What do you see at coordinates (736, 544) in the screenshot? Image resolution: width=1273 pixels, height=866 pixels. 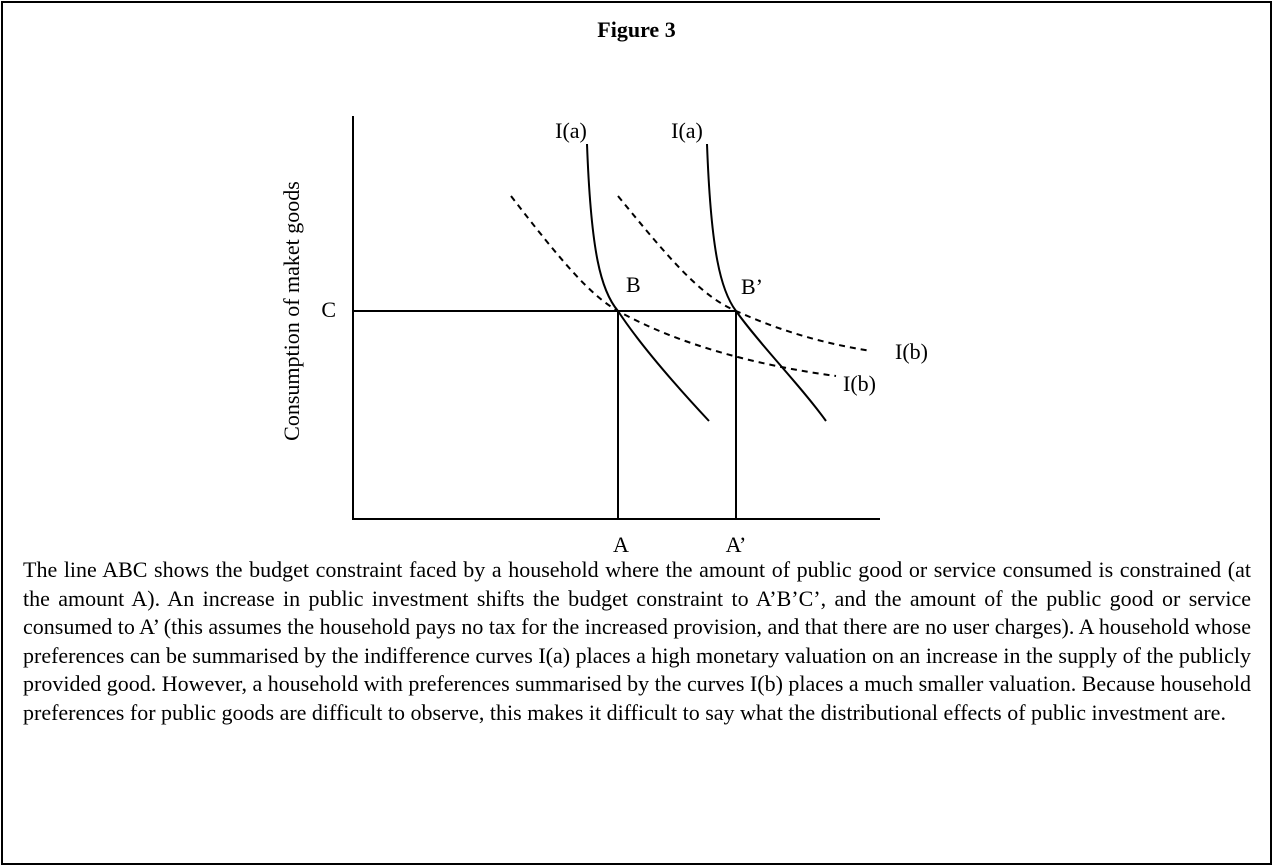 I see `label: A’` at bounding box center [736, 544].